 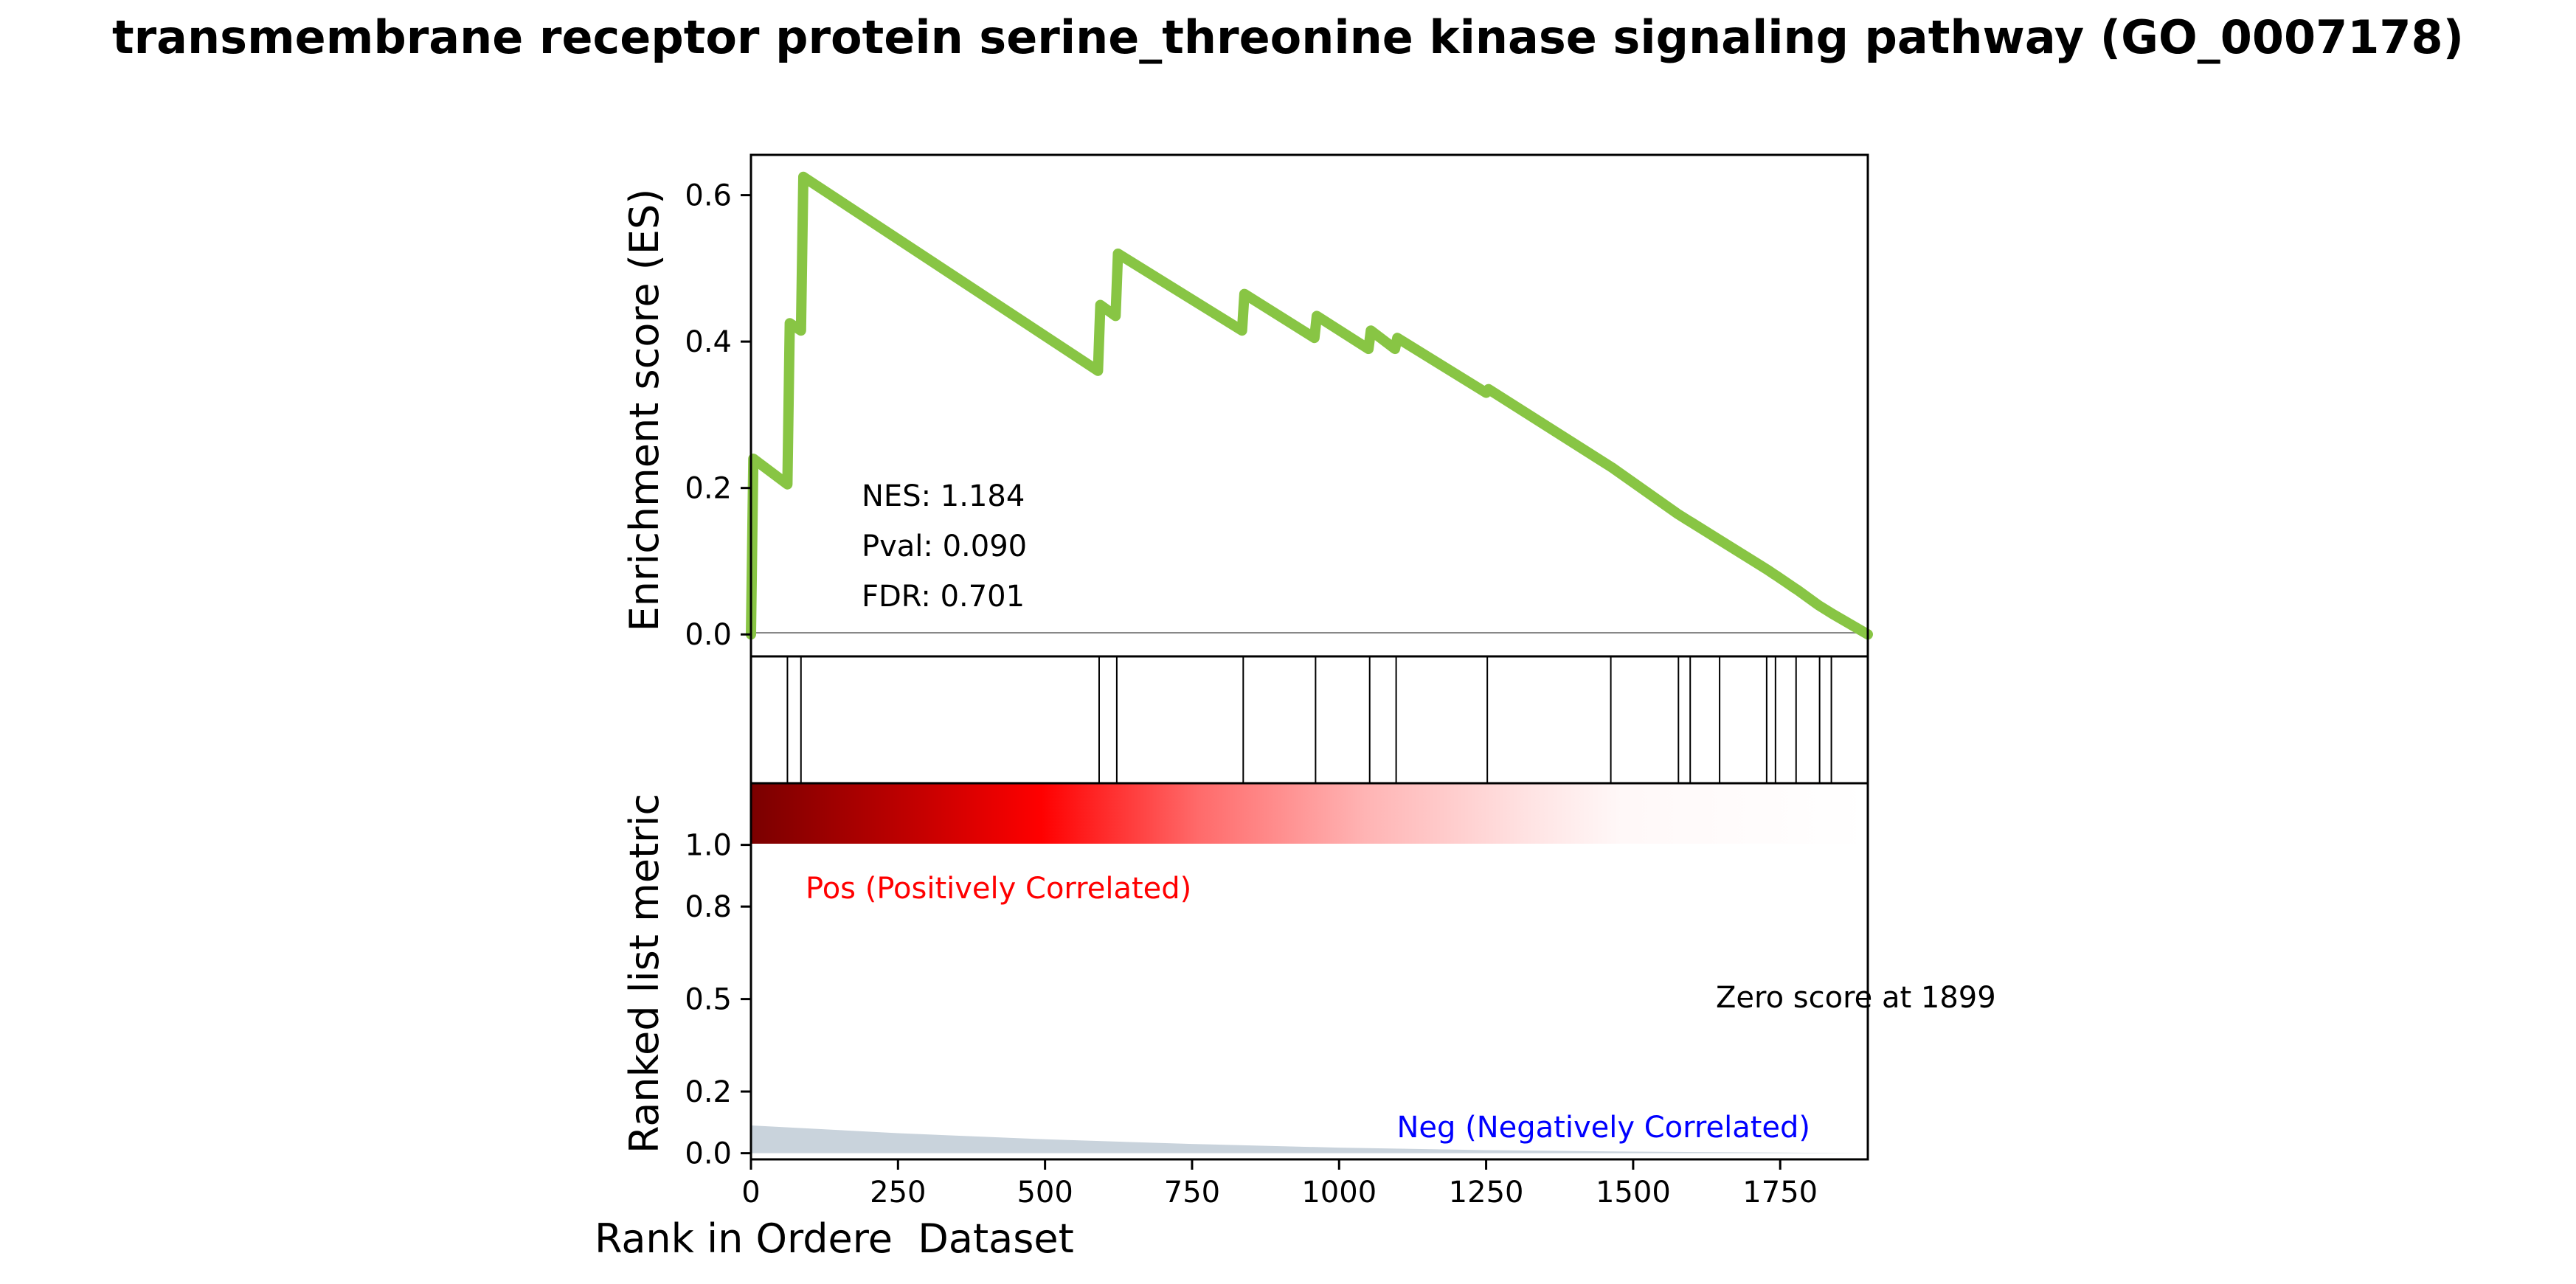 What do you see at coordinates (1487, 1193) in the screenshot?
I see `xtick-label: 1250` at bounding box center [1487, 1193].